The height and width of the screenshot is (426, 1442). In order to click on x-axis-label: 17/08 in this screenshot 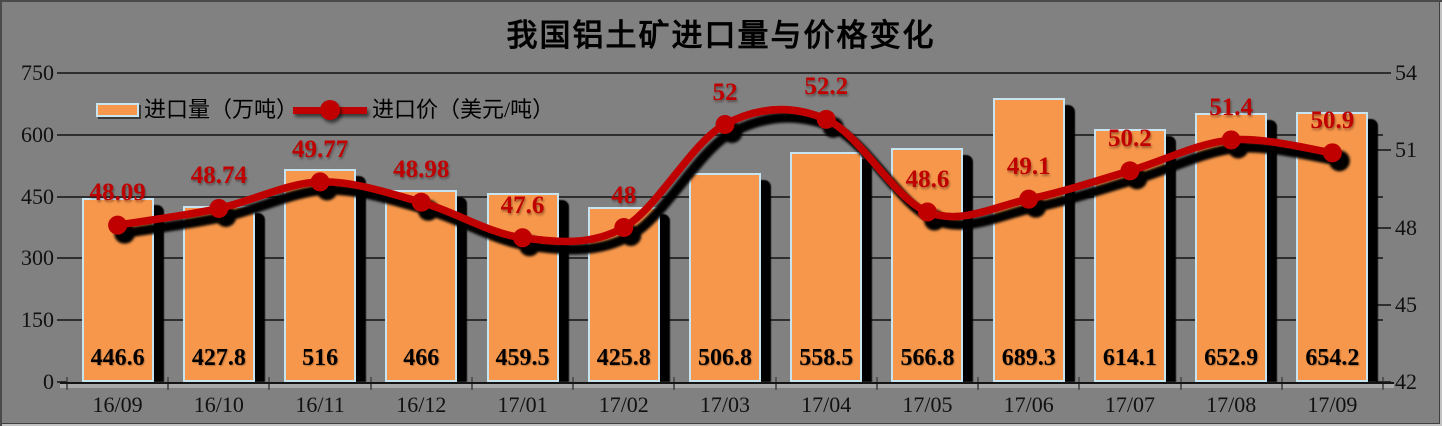, I will do `click(1231, 404)`.